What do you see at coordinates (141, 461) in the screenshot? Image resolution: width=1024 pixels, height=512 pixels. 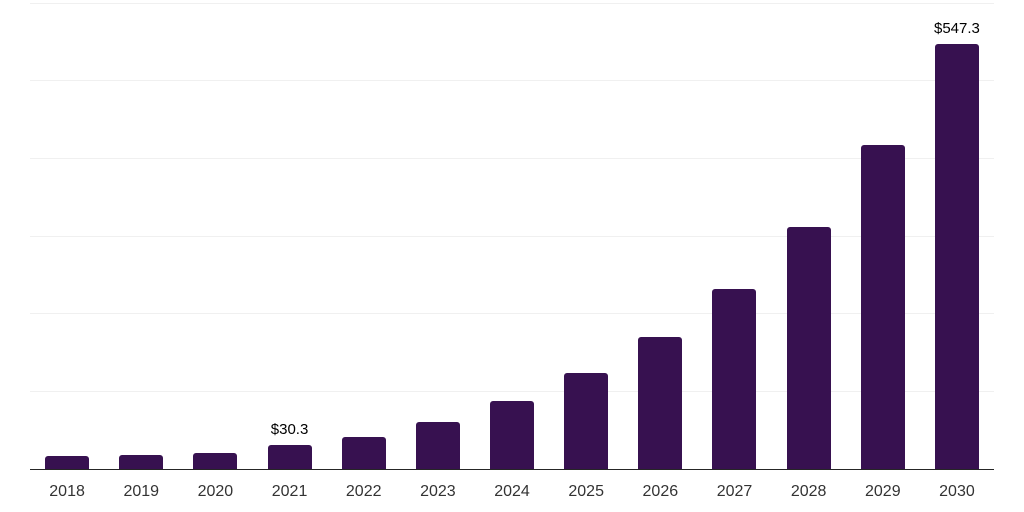 I see `bar-2019` at bounding box center [141, 461].